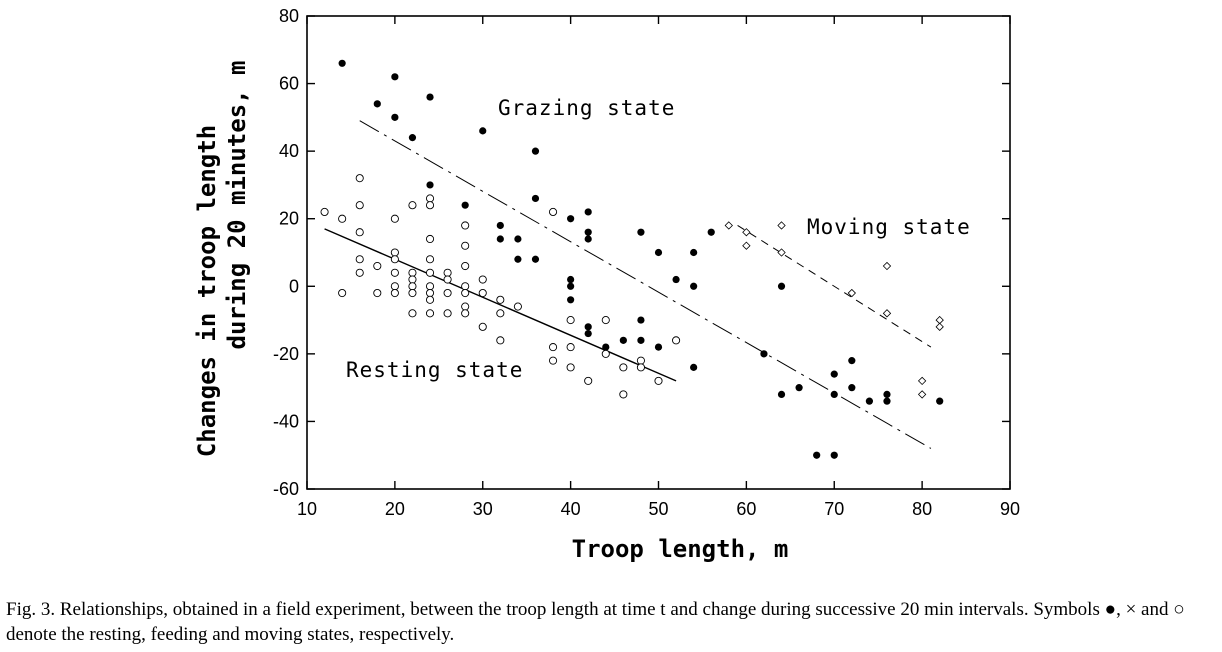  I want to click on annotation-moving-state: Moving state, so click(889, 227).